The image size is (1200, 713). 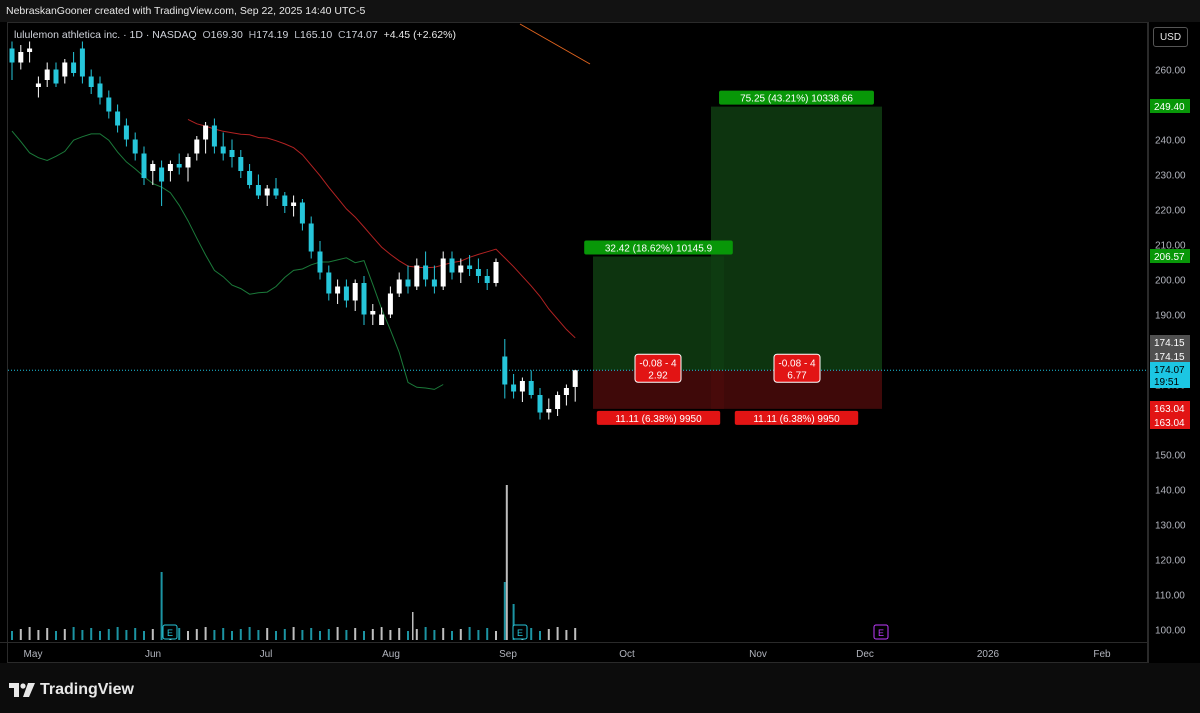 What do you see at coordinates (1170, 561) in the screenshot?
I see `price-tick-label: 120.00` at bounding box center [1170, 561].